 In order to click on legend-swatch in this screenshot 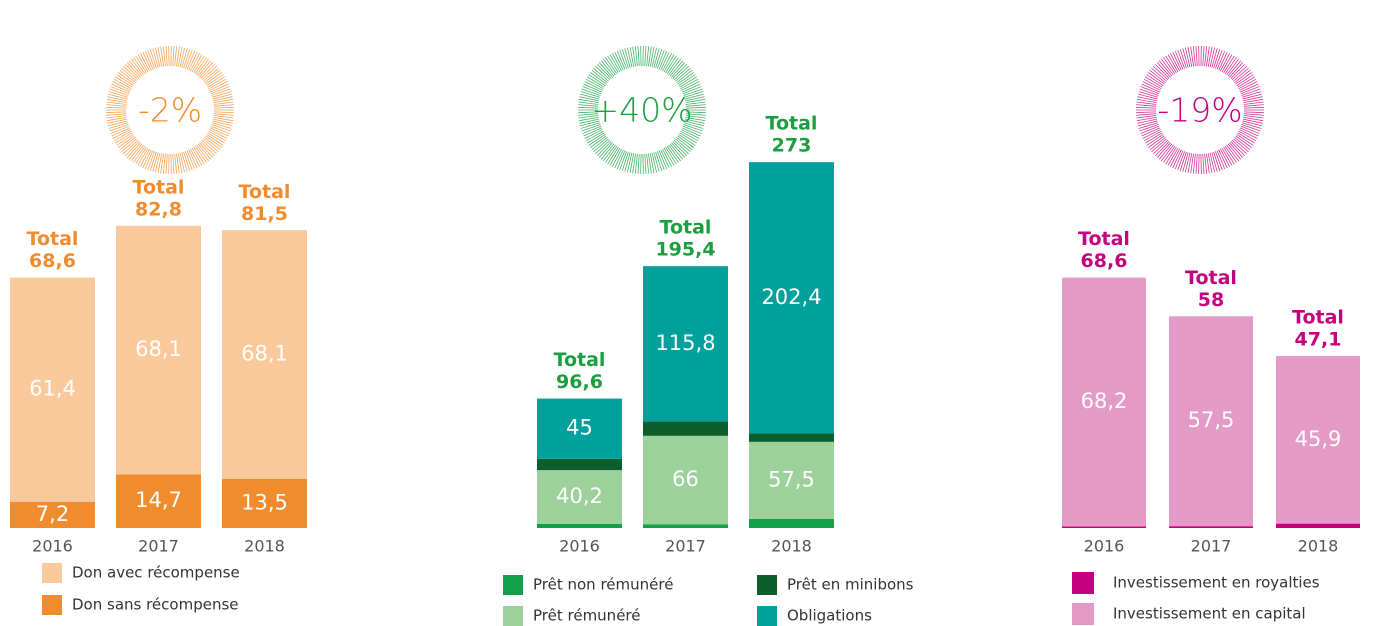, I will do `click(513, 585)`.